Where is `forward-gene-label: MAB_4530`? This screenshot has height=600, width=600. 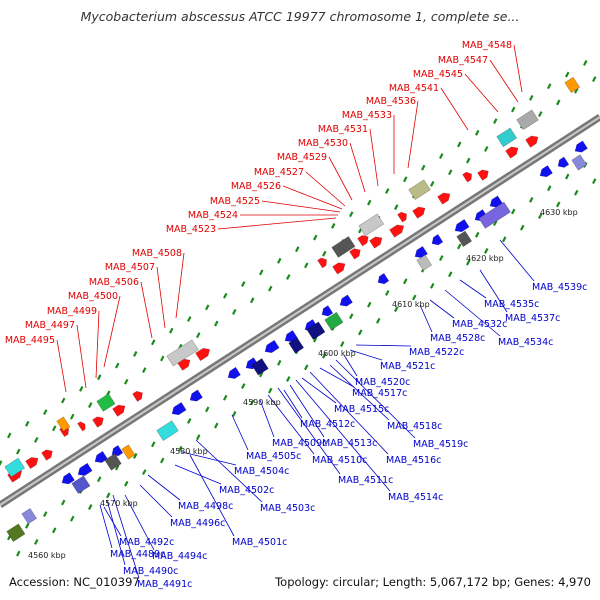
forward-gene-label: MAB_4530 is located at coordinates (323, 143).